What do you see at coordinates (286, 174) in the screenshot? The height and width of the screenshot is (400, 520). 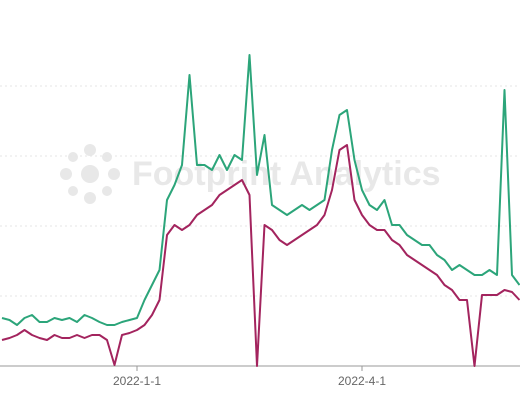 I see `watermark: Footprint Analytics` at bounding box center [286, 174].